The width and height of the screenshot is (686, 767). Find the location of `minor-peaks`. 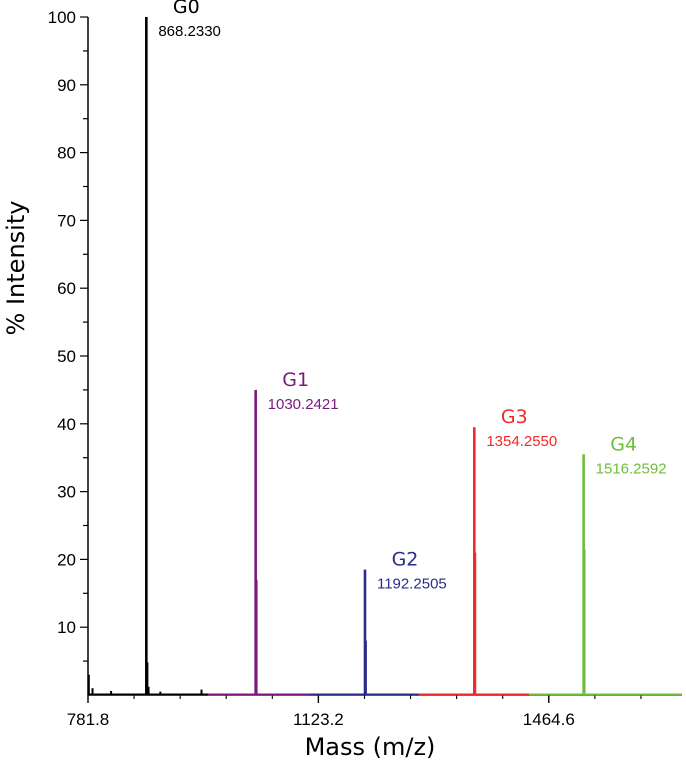

minor-peaks is located at coordinates (336, 622).